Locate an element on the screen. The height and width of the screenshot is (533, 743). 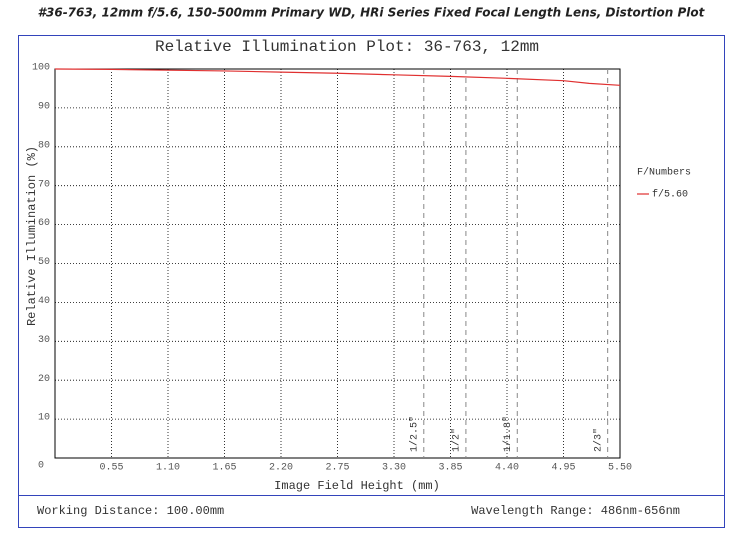
y-tick-label: 100 is located at coordinates (41, 68).